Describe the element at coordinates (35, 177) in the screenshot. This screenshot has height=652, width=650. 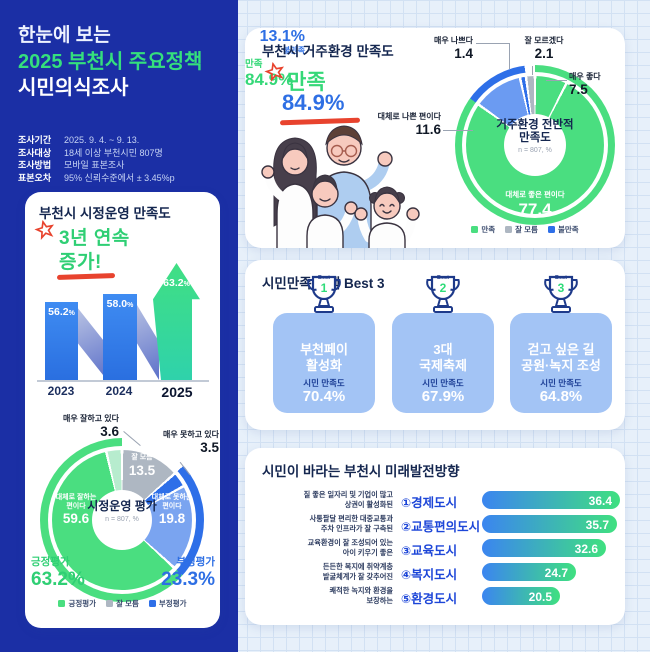
I see `info-label: 표본오차` at that location.